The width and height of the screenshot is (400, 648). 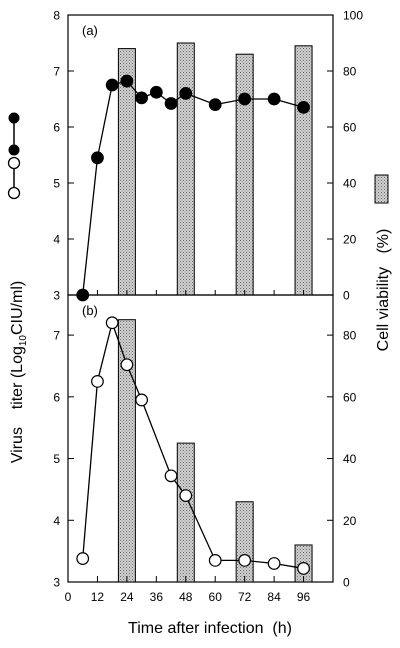 I want to click on left-ylabel-unit-pre: (Log, so click(x=17, y=362).